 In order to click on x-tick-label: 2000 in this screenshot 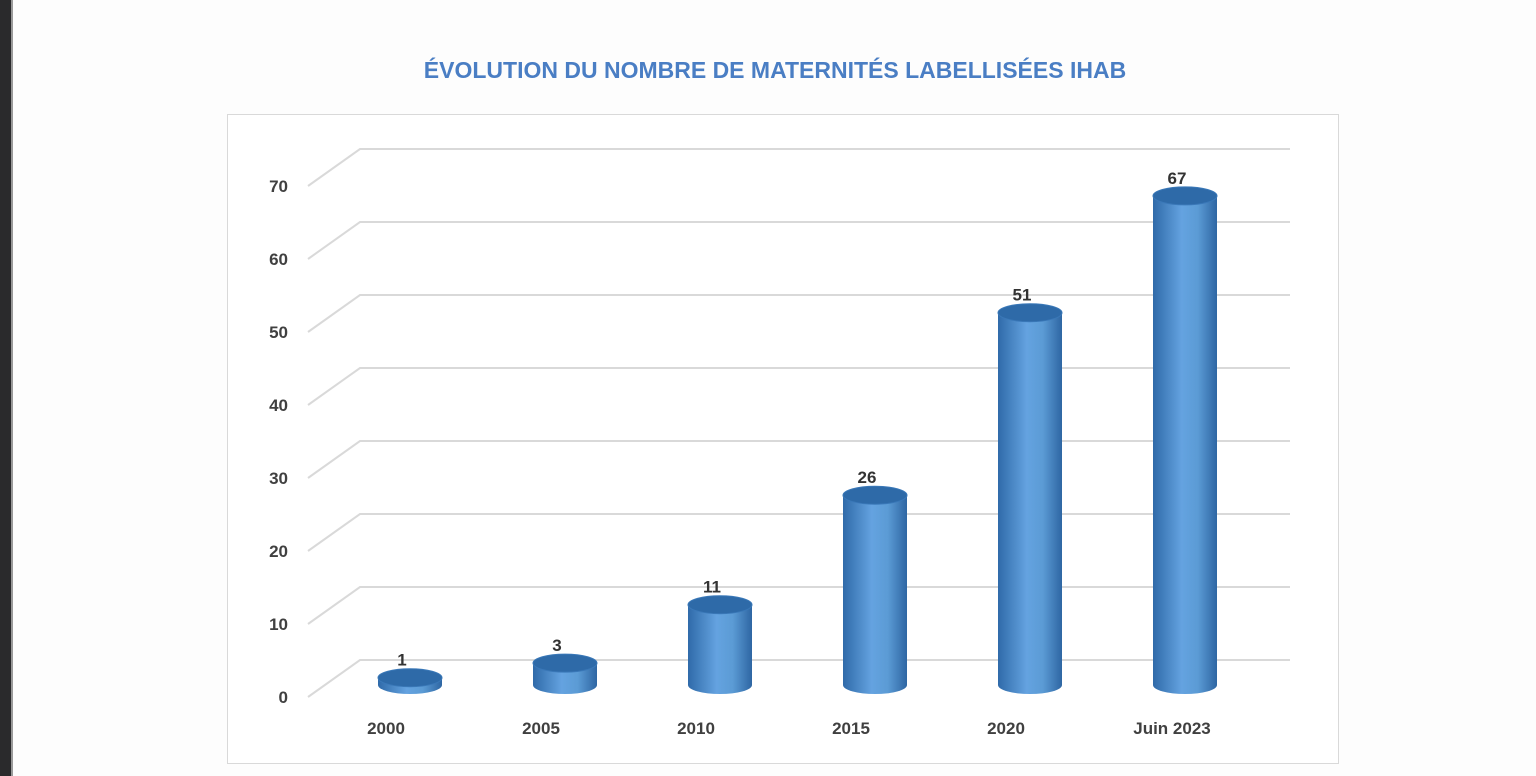, I will do `click(386, 728)`.